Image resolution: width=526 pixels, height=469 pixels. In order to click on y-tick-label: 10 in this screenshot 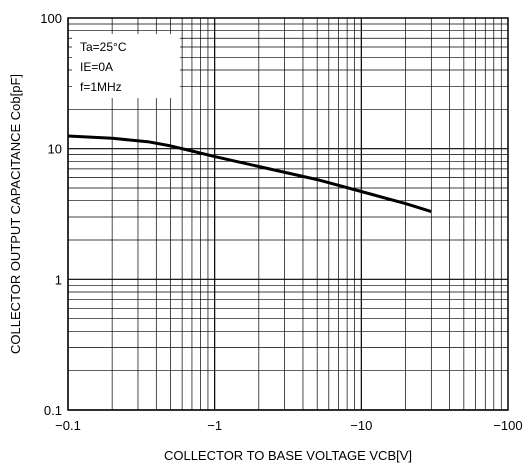, I will do `click(55, 149)`.